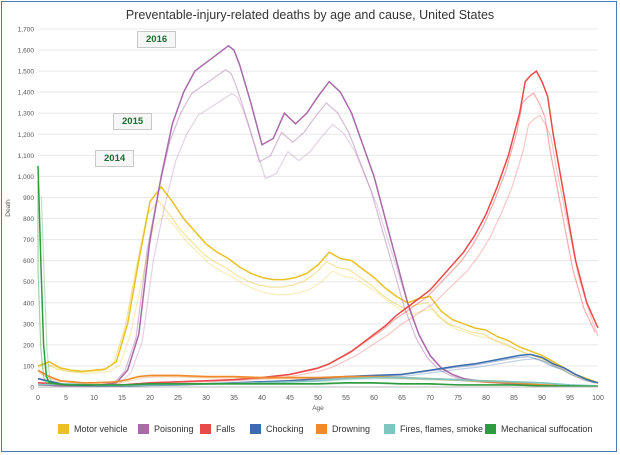 This screenshot has height=455, width=620. Describe the element at coordinates (66, 398) in the screenshot. I see `x-tick-label: 5` at that location.